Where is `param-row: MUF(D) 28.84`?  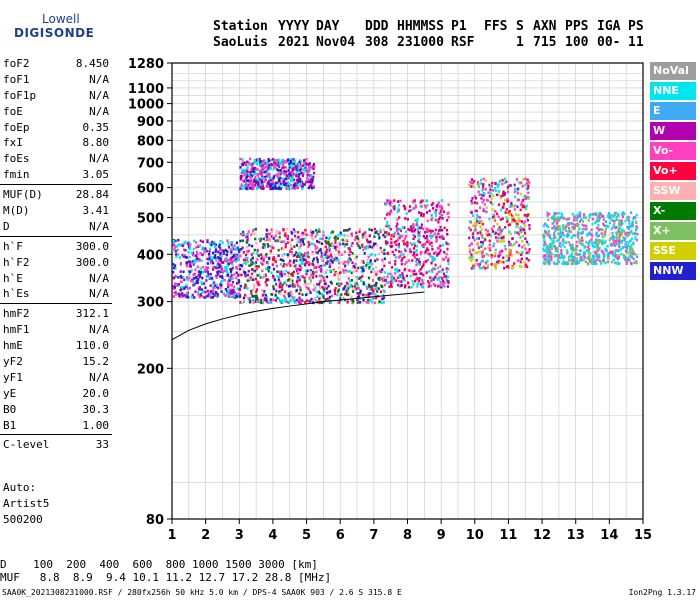
param-row: MUF(D) 28.84 is located at coordinates (56, 195).